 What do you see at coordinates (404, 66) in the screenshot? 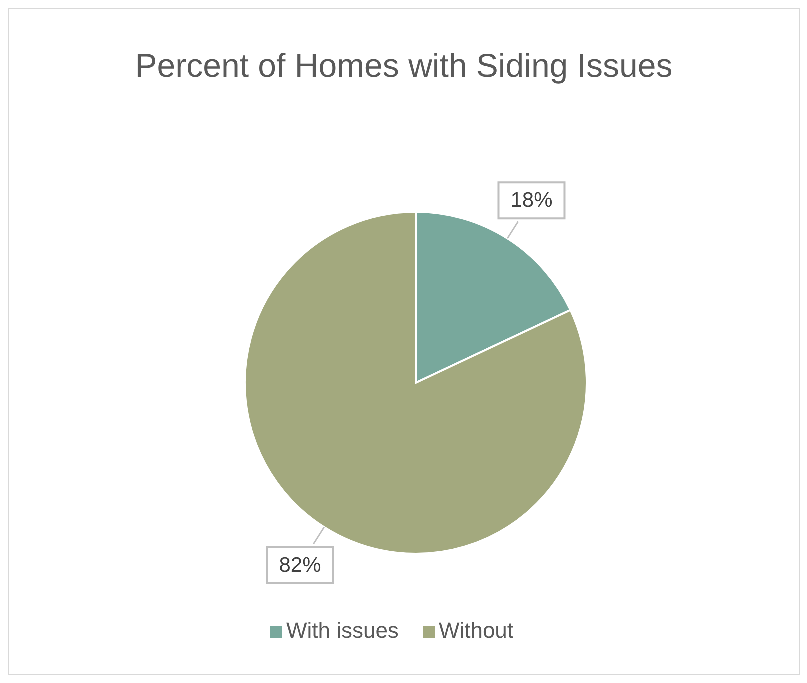
I see `chart-title: Percent of Homes with Siding Issues` at bounding box center [404, 66].